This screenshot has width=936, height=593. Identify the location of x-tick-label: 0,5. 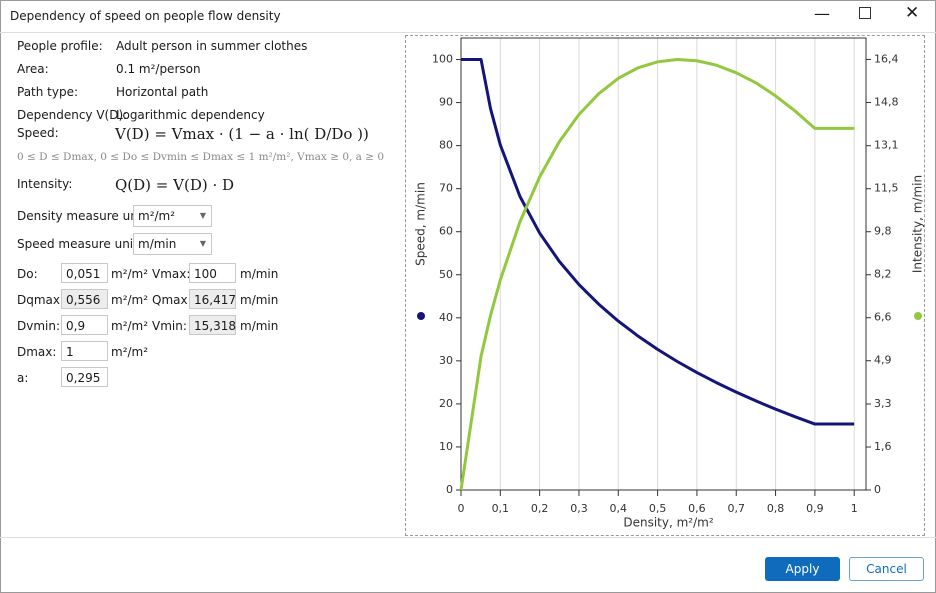
(658, 508).